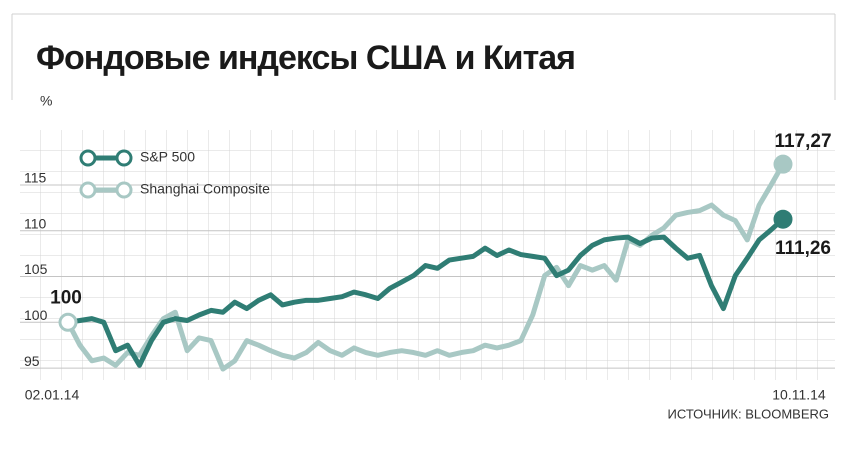 Image resolution: width=860 pixels, height=453 pixels. Describe the element at coordinates (799, 395) in the screenshot. I see `x-tick-label: 10.11.14` at that location.